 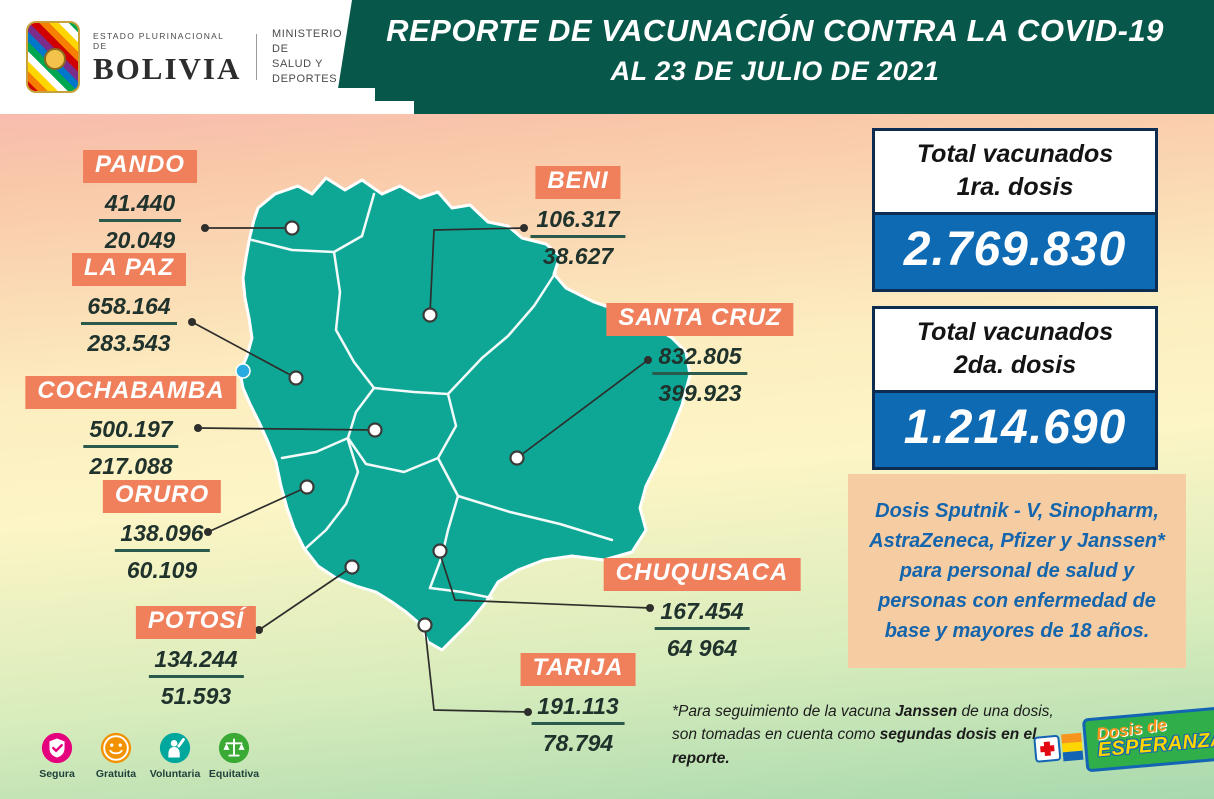 I want to click on department-oruro: ORURO 138.096 60.109, so click(x=162, y=532).